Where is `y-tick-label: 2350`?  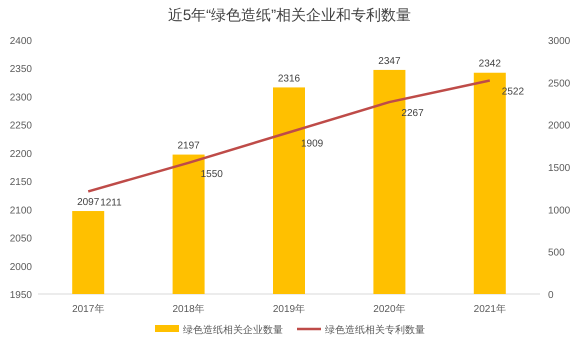
y-tick-label: 2350 is located at coordinates (21, 70).